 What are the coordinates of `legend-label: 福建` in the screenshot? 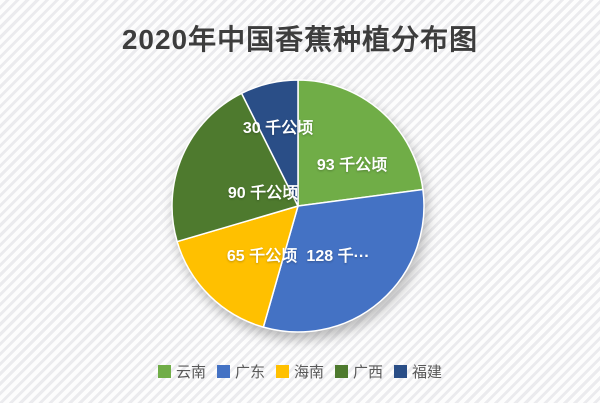 It's located at (427, 372).